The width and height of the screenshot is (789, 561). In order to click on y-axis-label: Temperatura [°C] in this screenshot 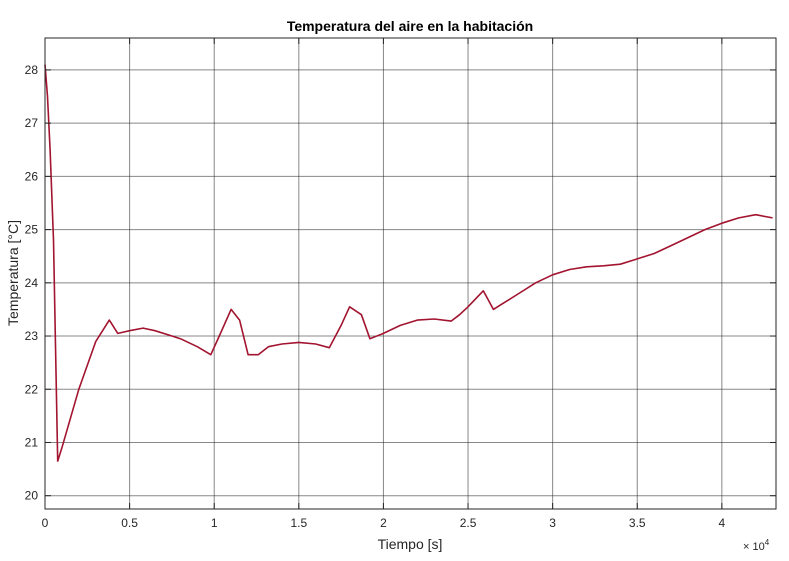, I will do `click(13, 273)`.